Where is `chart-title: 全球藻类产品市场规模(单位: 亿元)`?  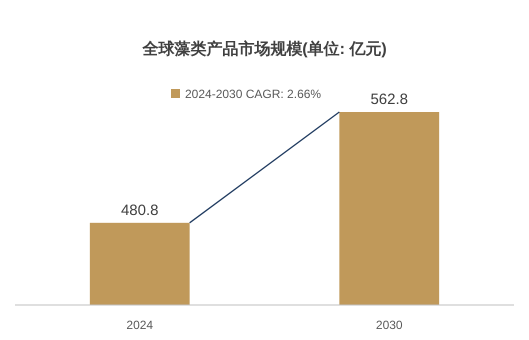
chart-title: 全球藻类产品市场规模(单位: 亿元) is located at coordinates (264, 49).